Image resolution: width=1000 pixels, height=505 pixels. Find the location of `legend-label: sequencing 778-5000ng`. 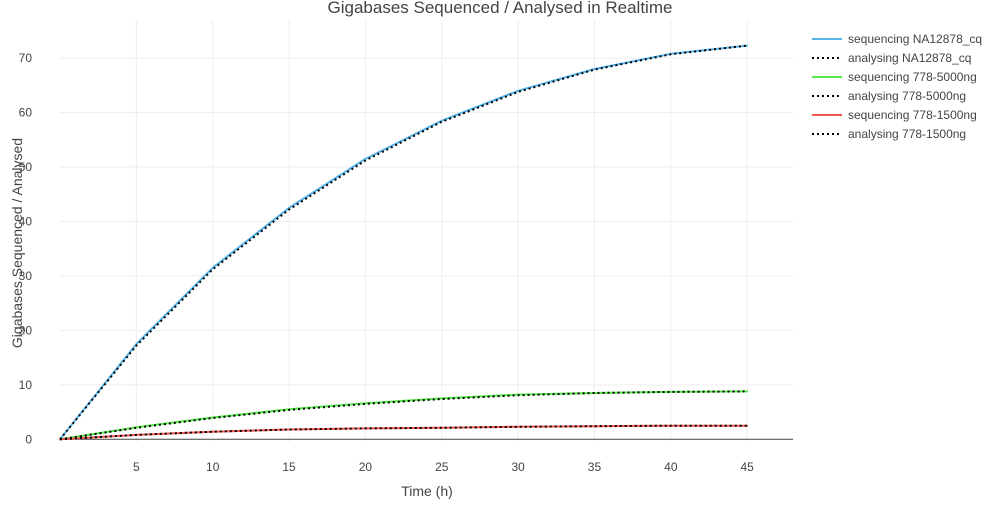

legend-label: sequencing 778-5000ng is located at coordinates (912, 77).